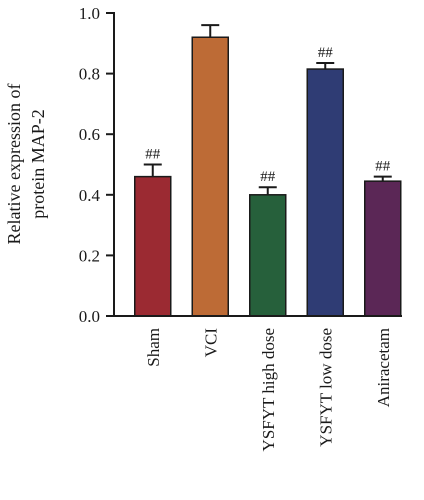 This screenshot has height=500, width=424. Describe the element at coordinates (89, 74) in the screenshot. I see `y-tick-label: 0.8` at that location.